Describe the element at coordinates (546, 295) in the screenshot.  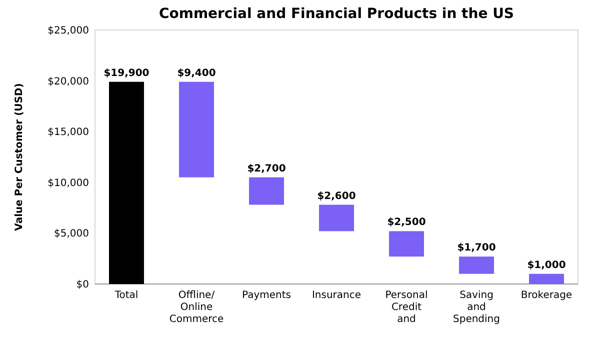
I see `x-tick-label: Brokerage` at that location.